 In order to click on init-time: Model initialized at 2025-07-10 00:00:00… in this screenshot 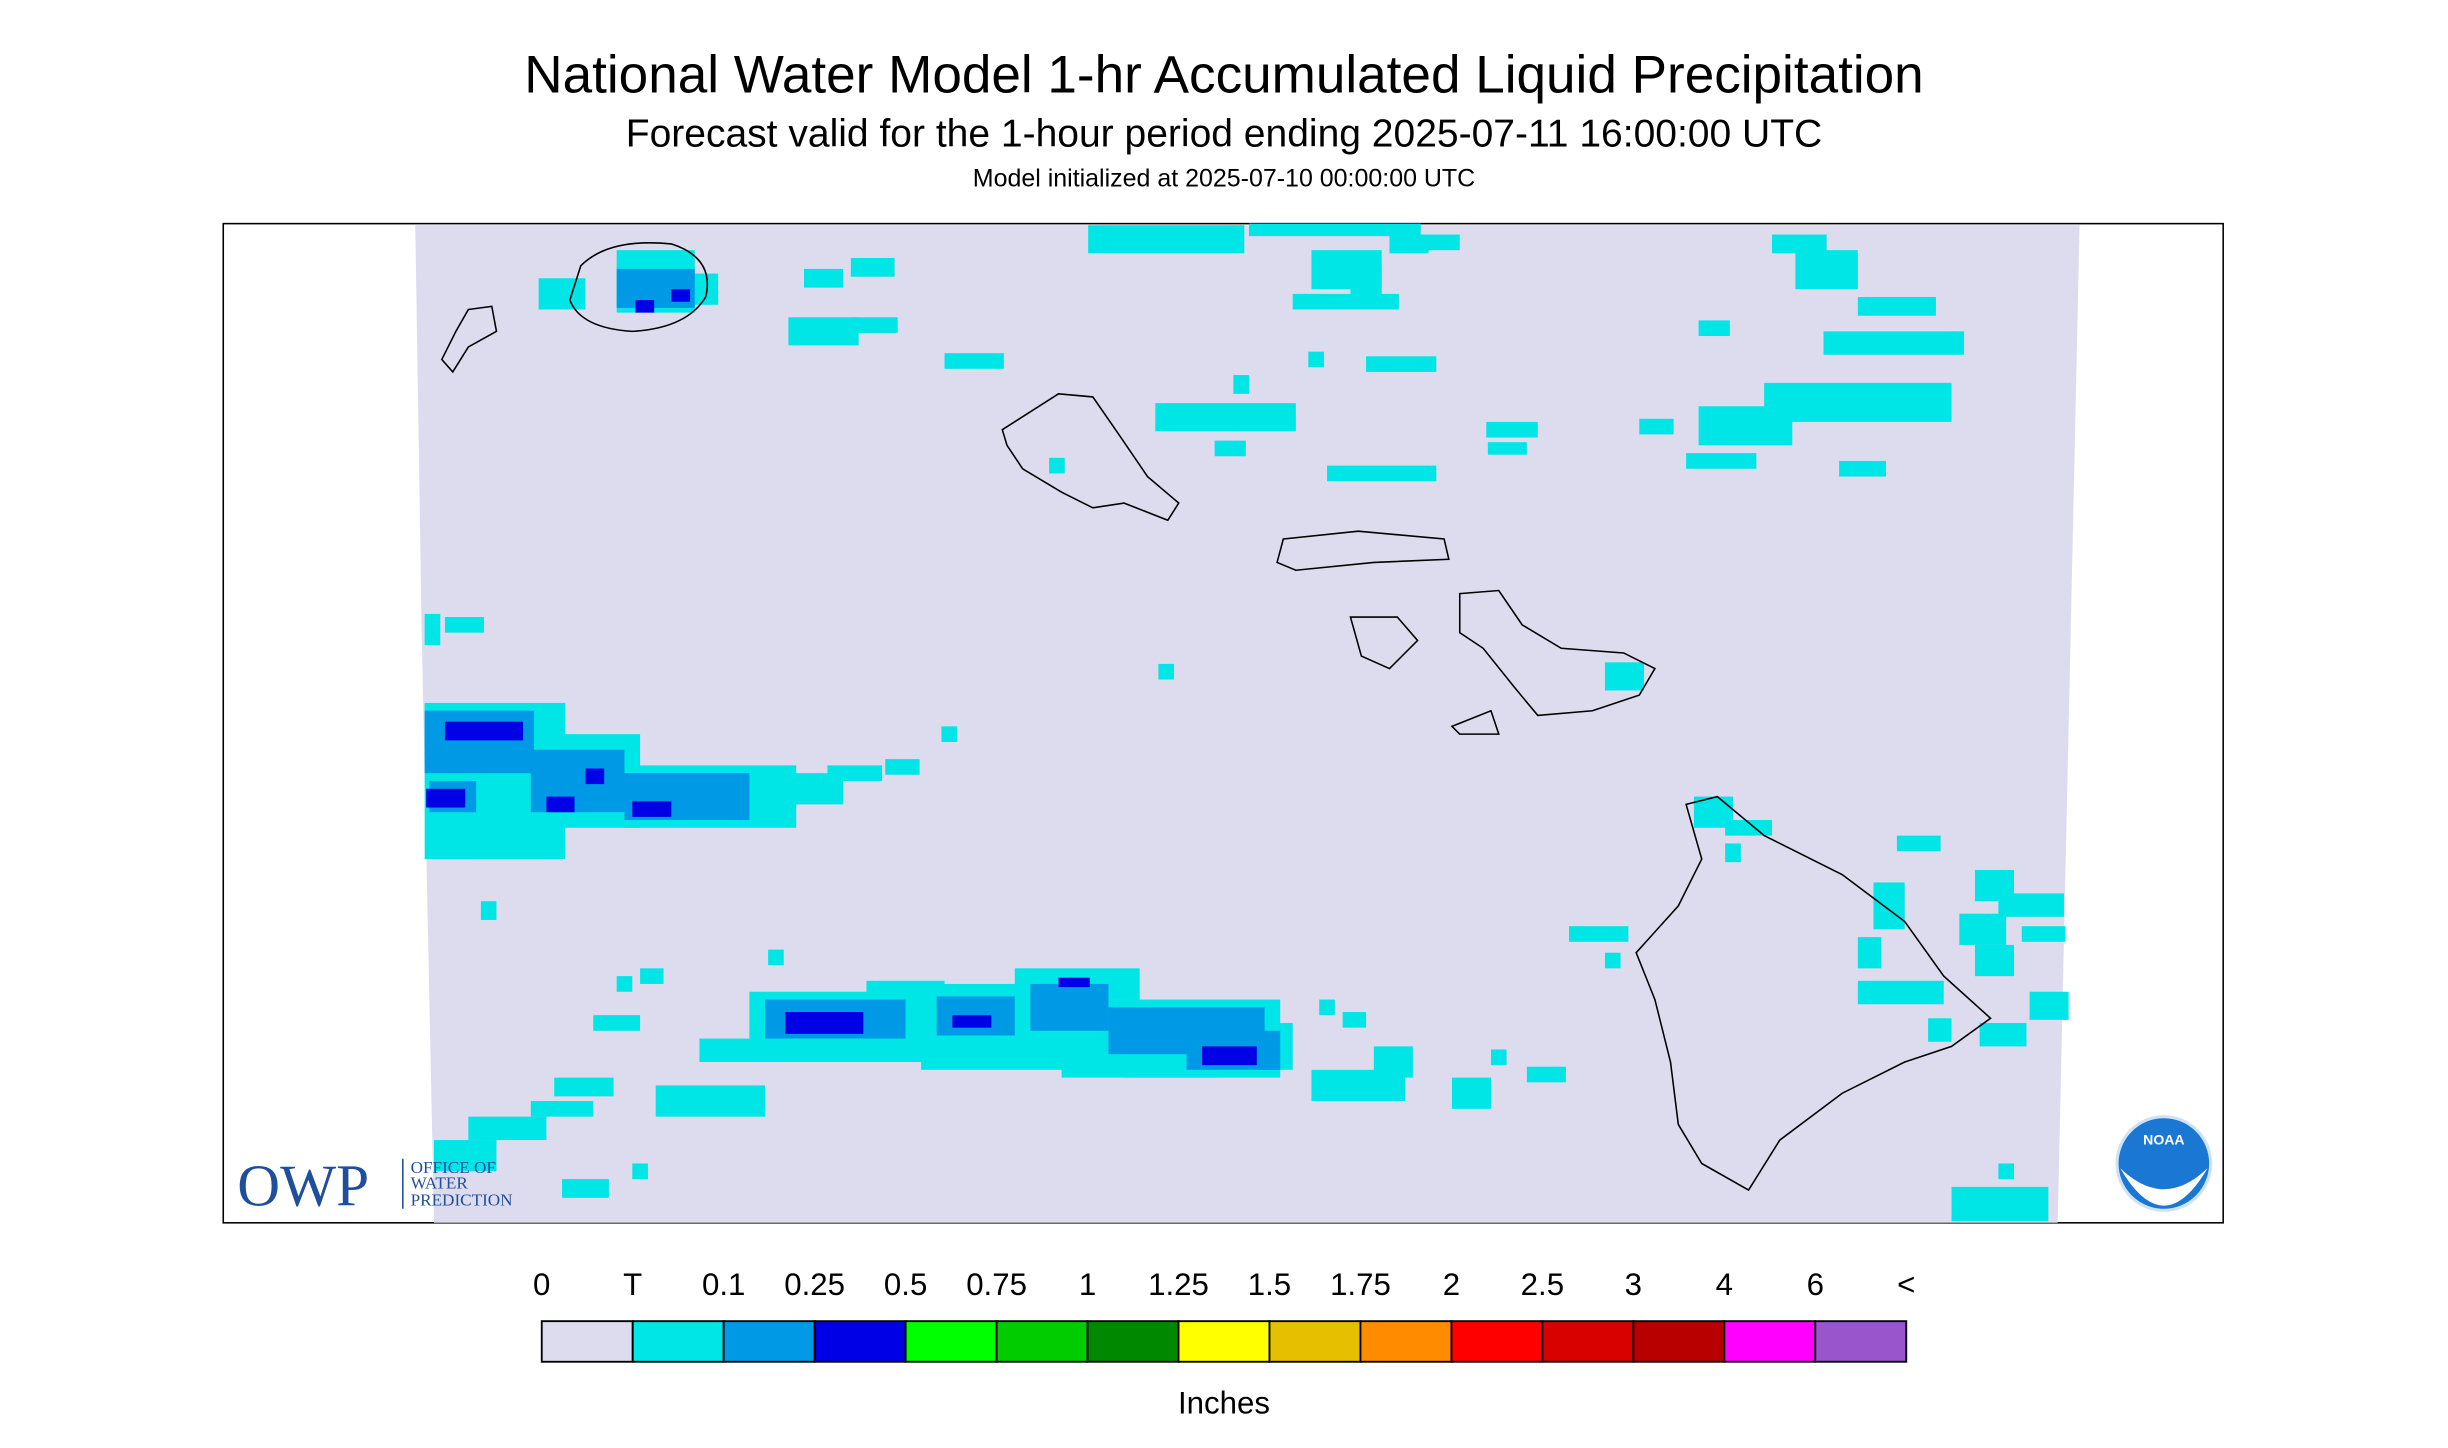, I will do `click(1224, 179)`.